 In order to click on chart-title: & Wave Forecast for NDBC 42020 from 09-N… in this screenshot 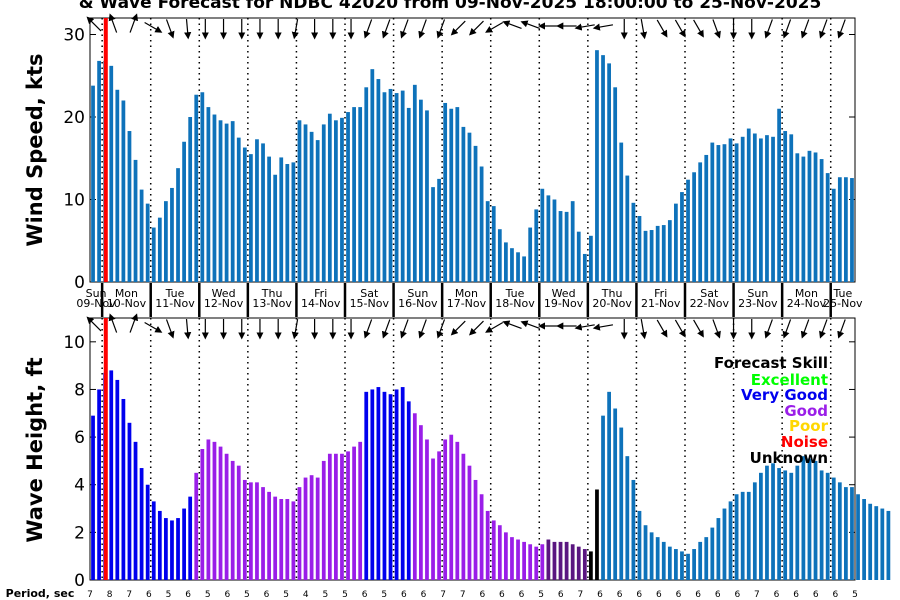, I will do `click(450, 6)`.